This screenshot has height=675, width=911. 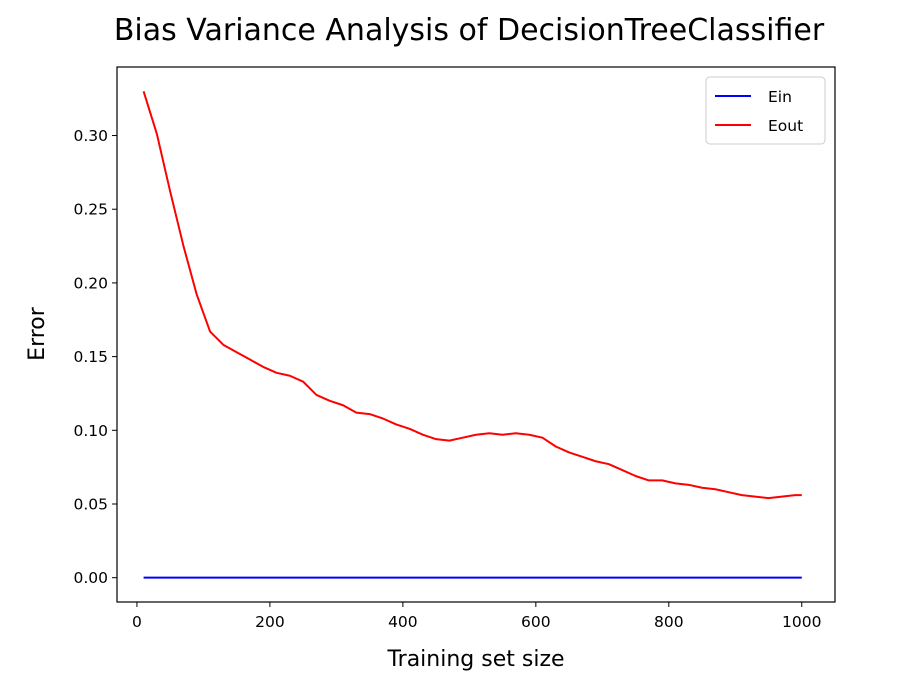 I want to click on x-tick-label: 0, so click(x=137, y=622).